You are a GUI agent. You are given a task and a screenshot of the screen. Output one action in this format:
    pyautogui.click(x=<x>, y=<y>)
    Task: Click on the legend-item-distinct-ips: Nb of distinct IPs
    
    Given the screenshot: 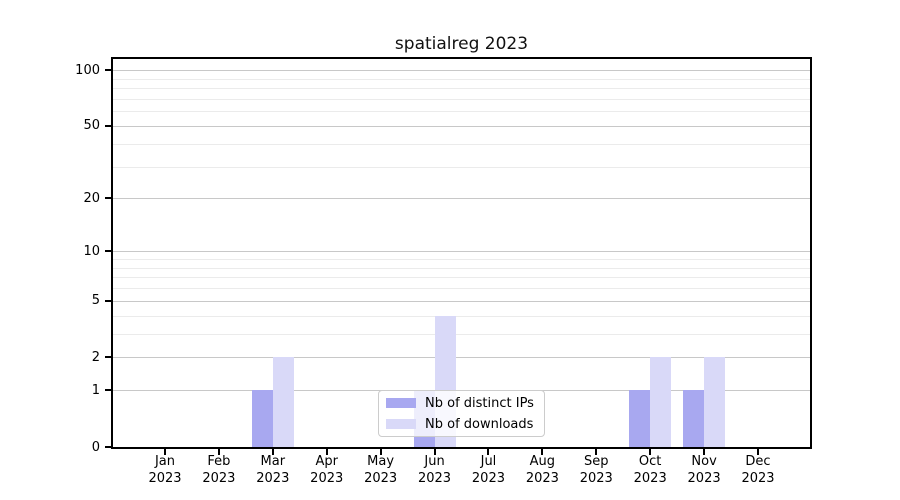 What is the action you would take?
    pyautogui.click(x=465, y=403)
    